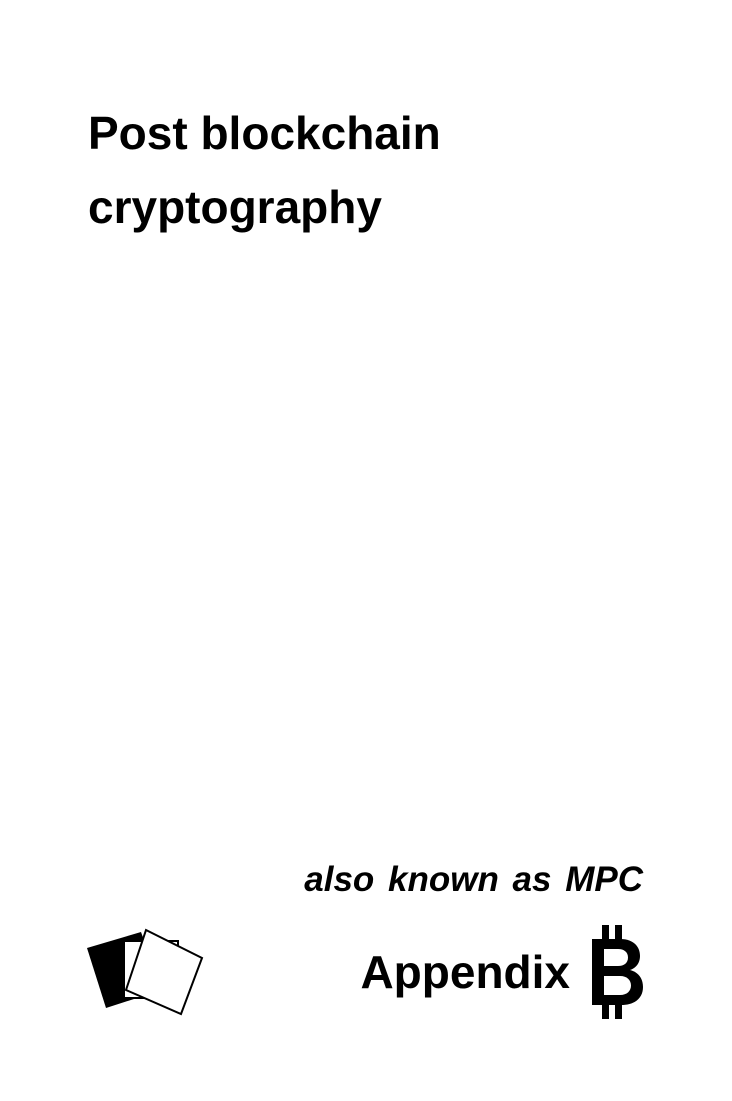 The image size is (732, 1101). I want to click on appendix-heading: Appendix, so click(502, 972).